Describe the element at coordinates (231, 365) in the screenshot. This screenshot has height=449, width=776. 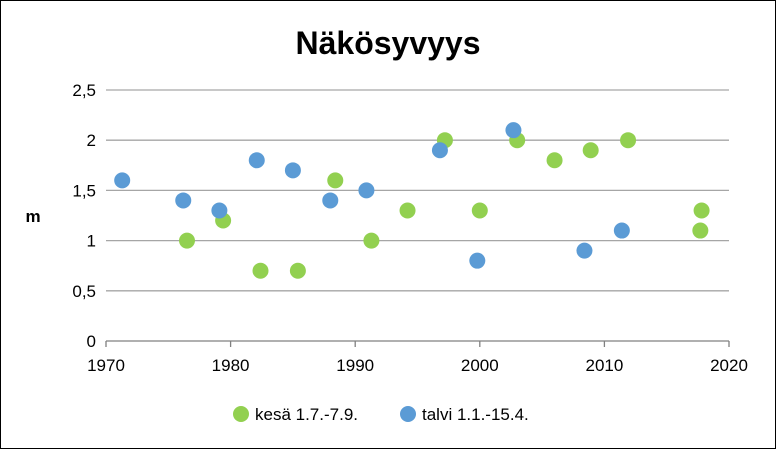
I see `x-tick-label: 1980` at that location.